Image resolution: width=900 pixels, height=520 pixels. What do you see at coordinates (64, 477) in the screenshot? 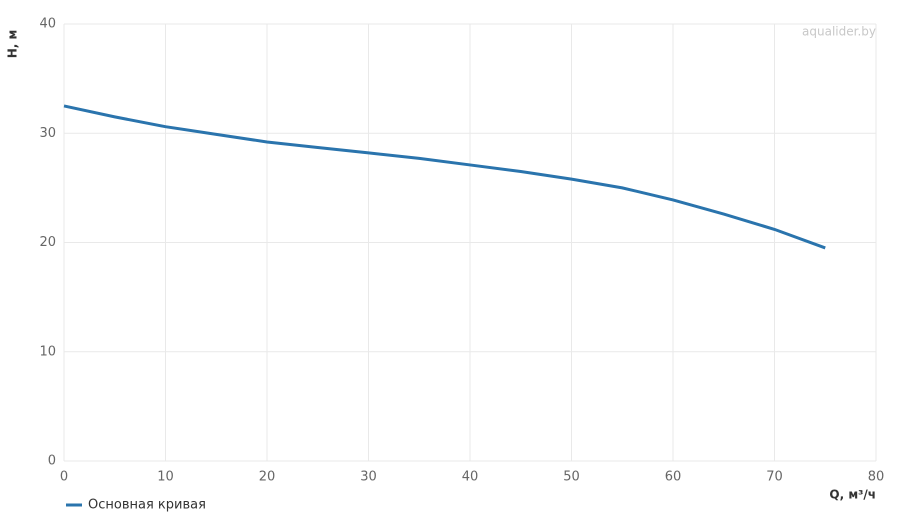
I see `x-tick-label: 0` at bounding box center [64, 477].